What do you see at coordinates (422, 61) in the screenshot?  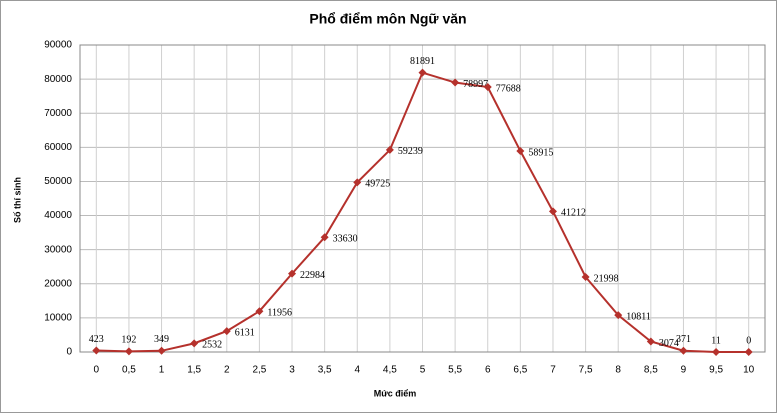 I see `data-label: 81891` at bounding box center [422, 61].